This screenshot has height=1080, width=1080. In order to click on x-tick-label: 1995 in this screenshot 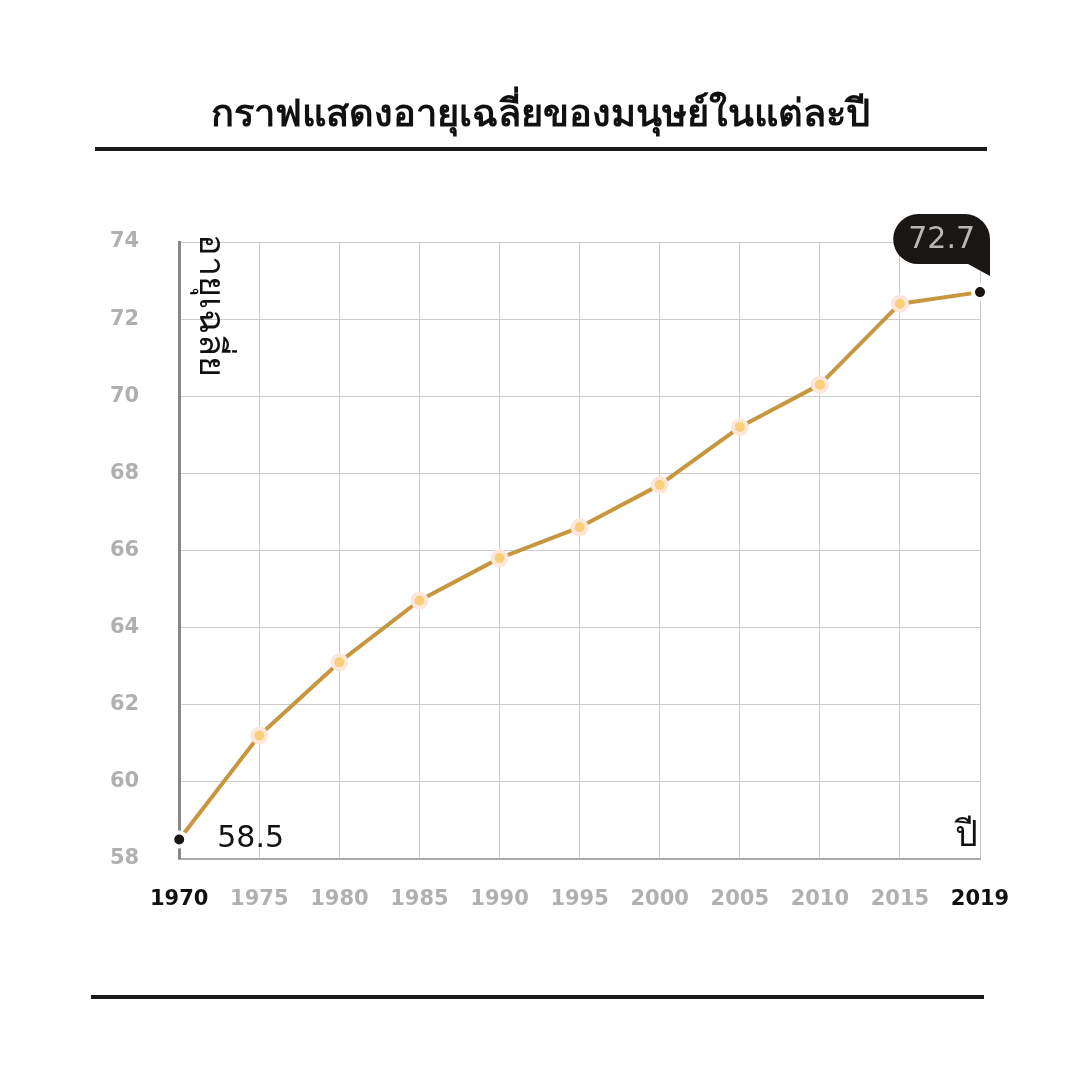, I will do `click(579, 897)`.